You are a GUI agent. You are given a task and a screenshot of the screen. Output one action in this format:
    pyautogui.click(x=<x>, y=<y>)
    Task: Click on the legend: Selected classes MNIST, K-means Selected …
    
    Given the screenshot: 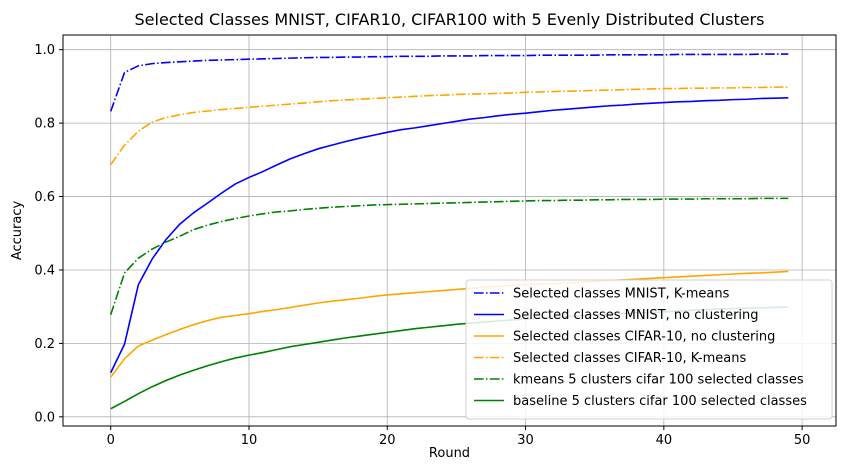 What is the action you would take?
    pyautogui.click(x=649, y=349)
    